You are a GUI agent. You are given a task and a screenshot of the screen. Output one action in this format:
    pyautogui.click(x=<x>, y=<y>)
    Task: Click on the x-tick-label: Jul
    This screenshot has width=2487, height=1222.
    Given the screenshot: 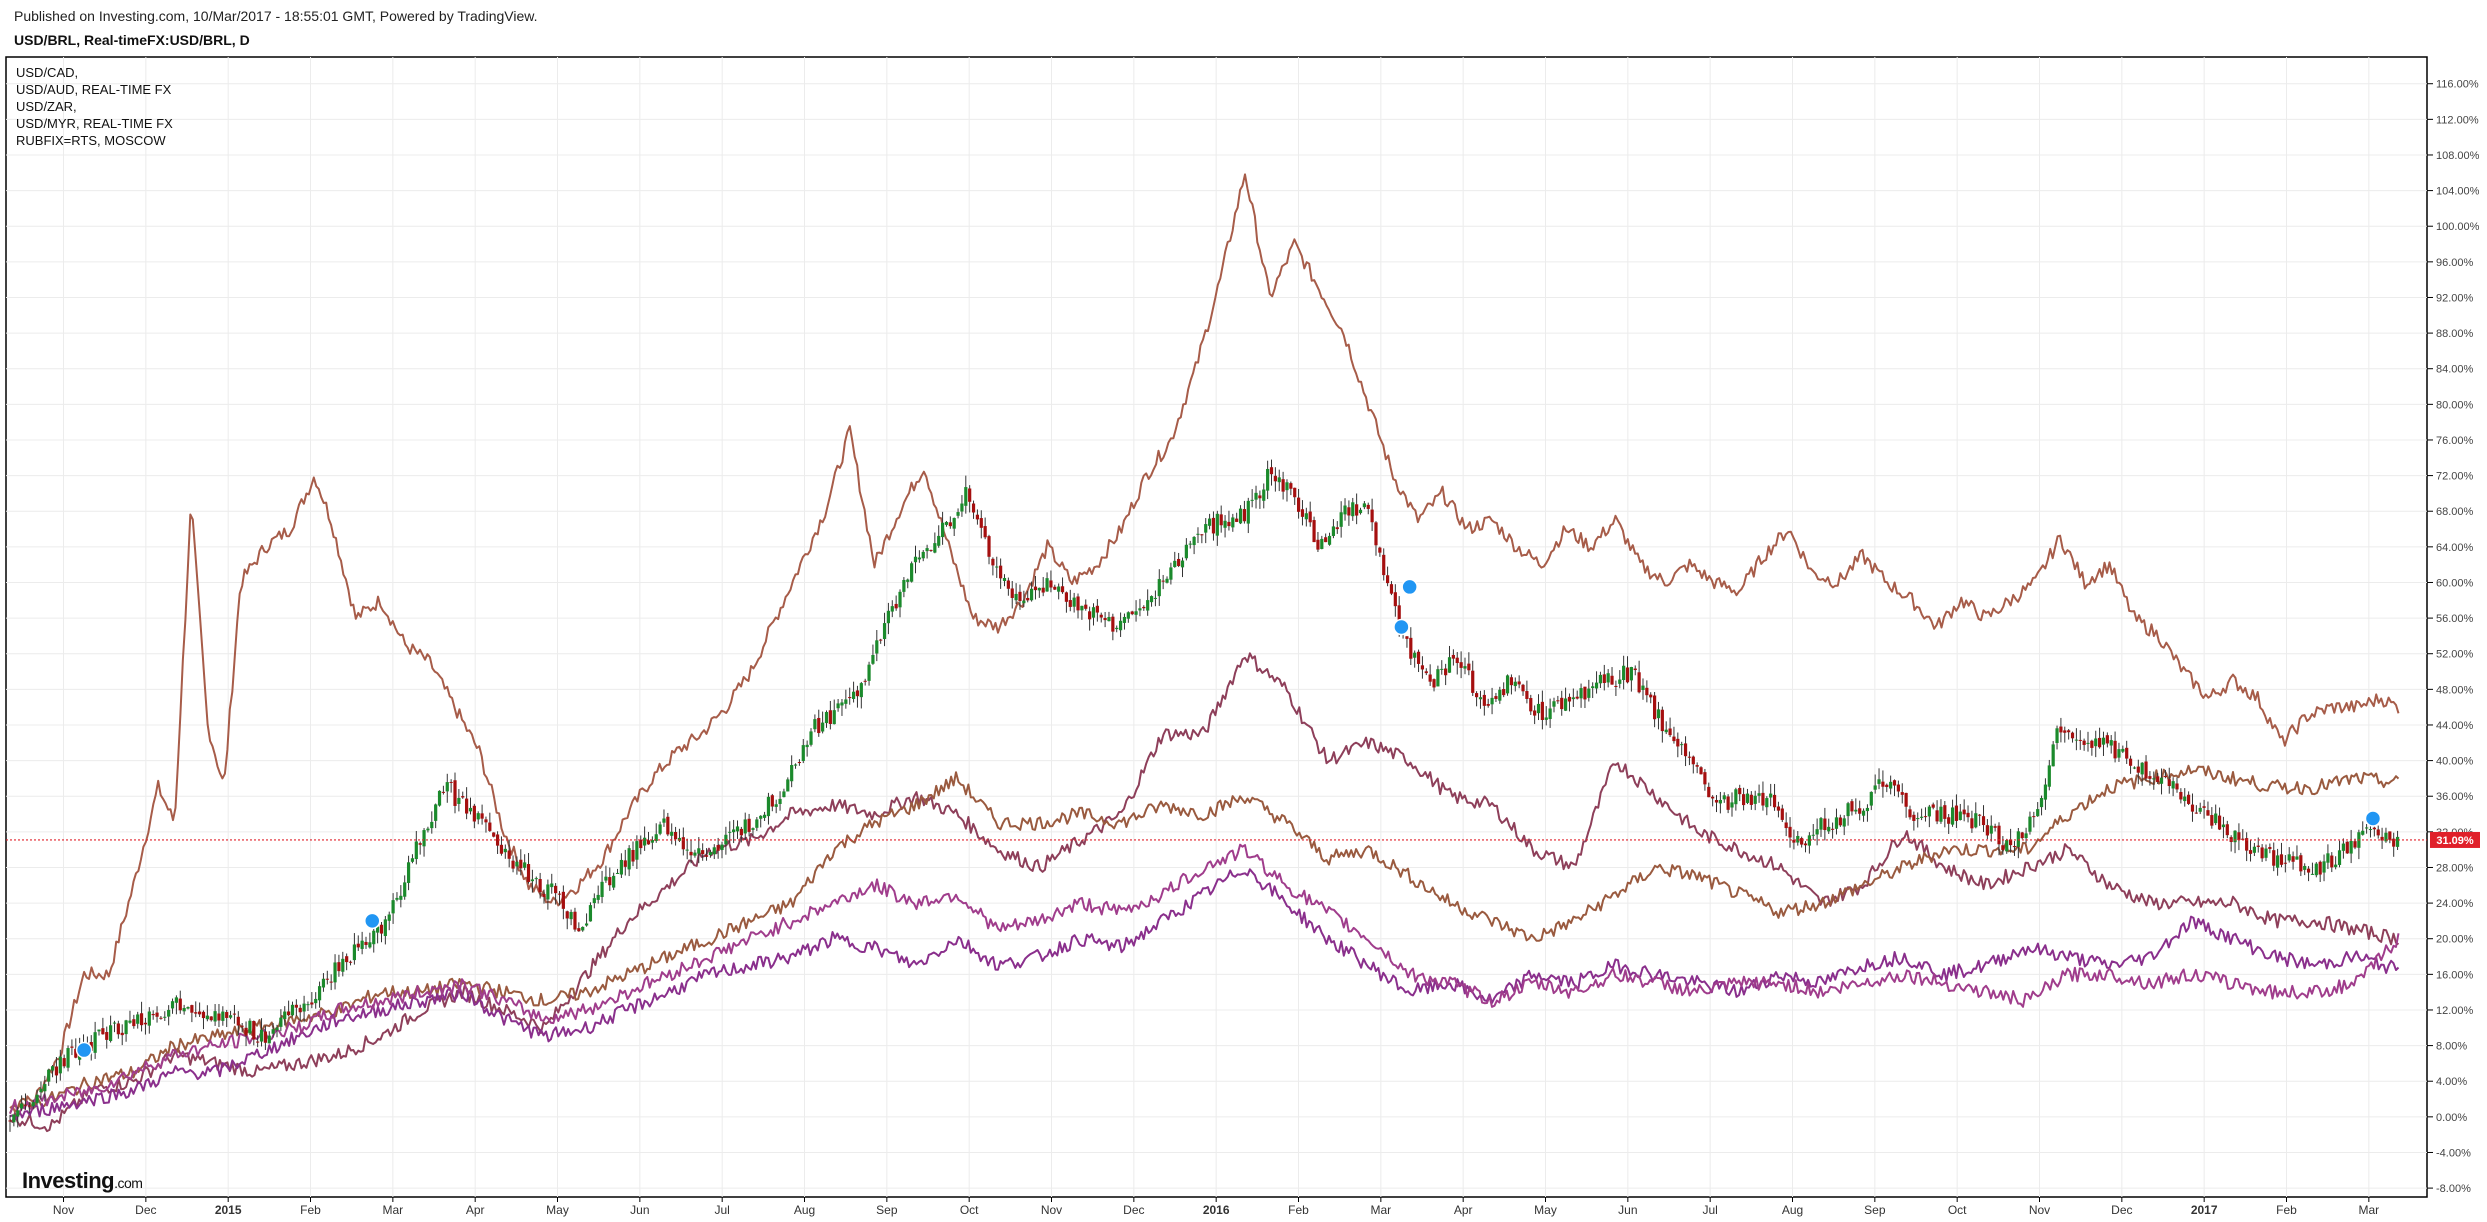 What is the action you would take?
    pyautogui.click(x=722, y=1210)
    